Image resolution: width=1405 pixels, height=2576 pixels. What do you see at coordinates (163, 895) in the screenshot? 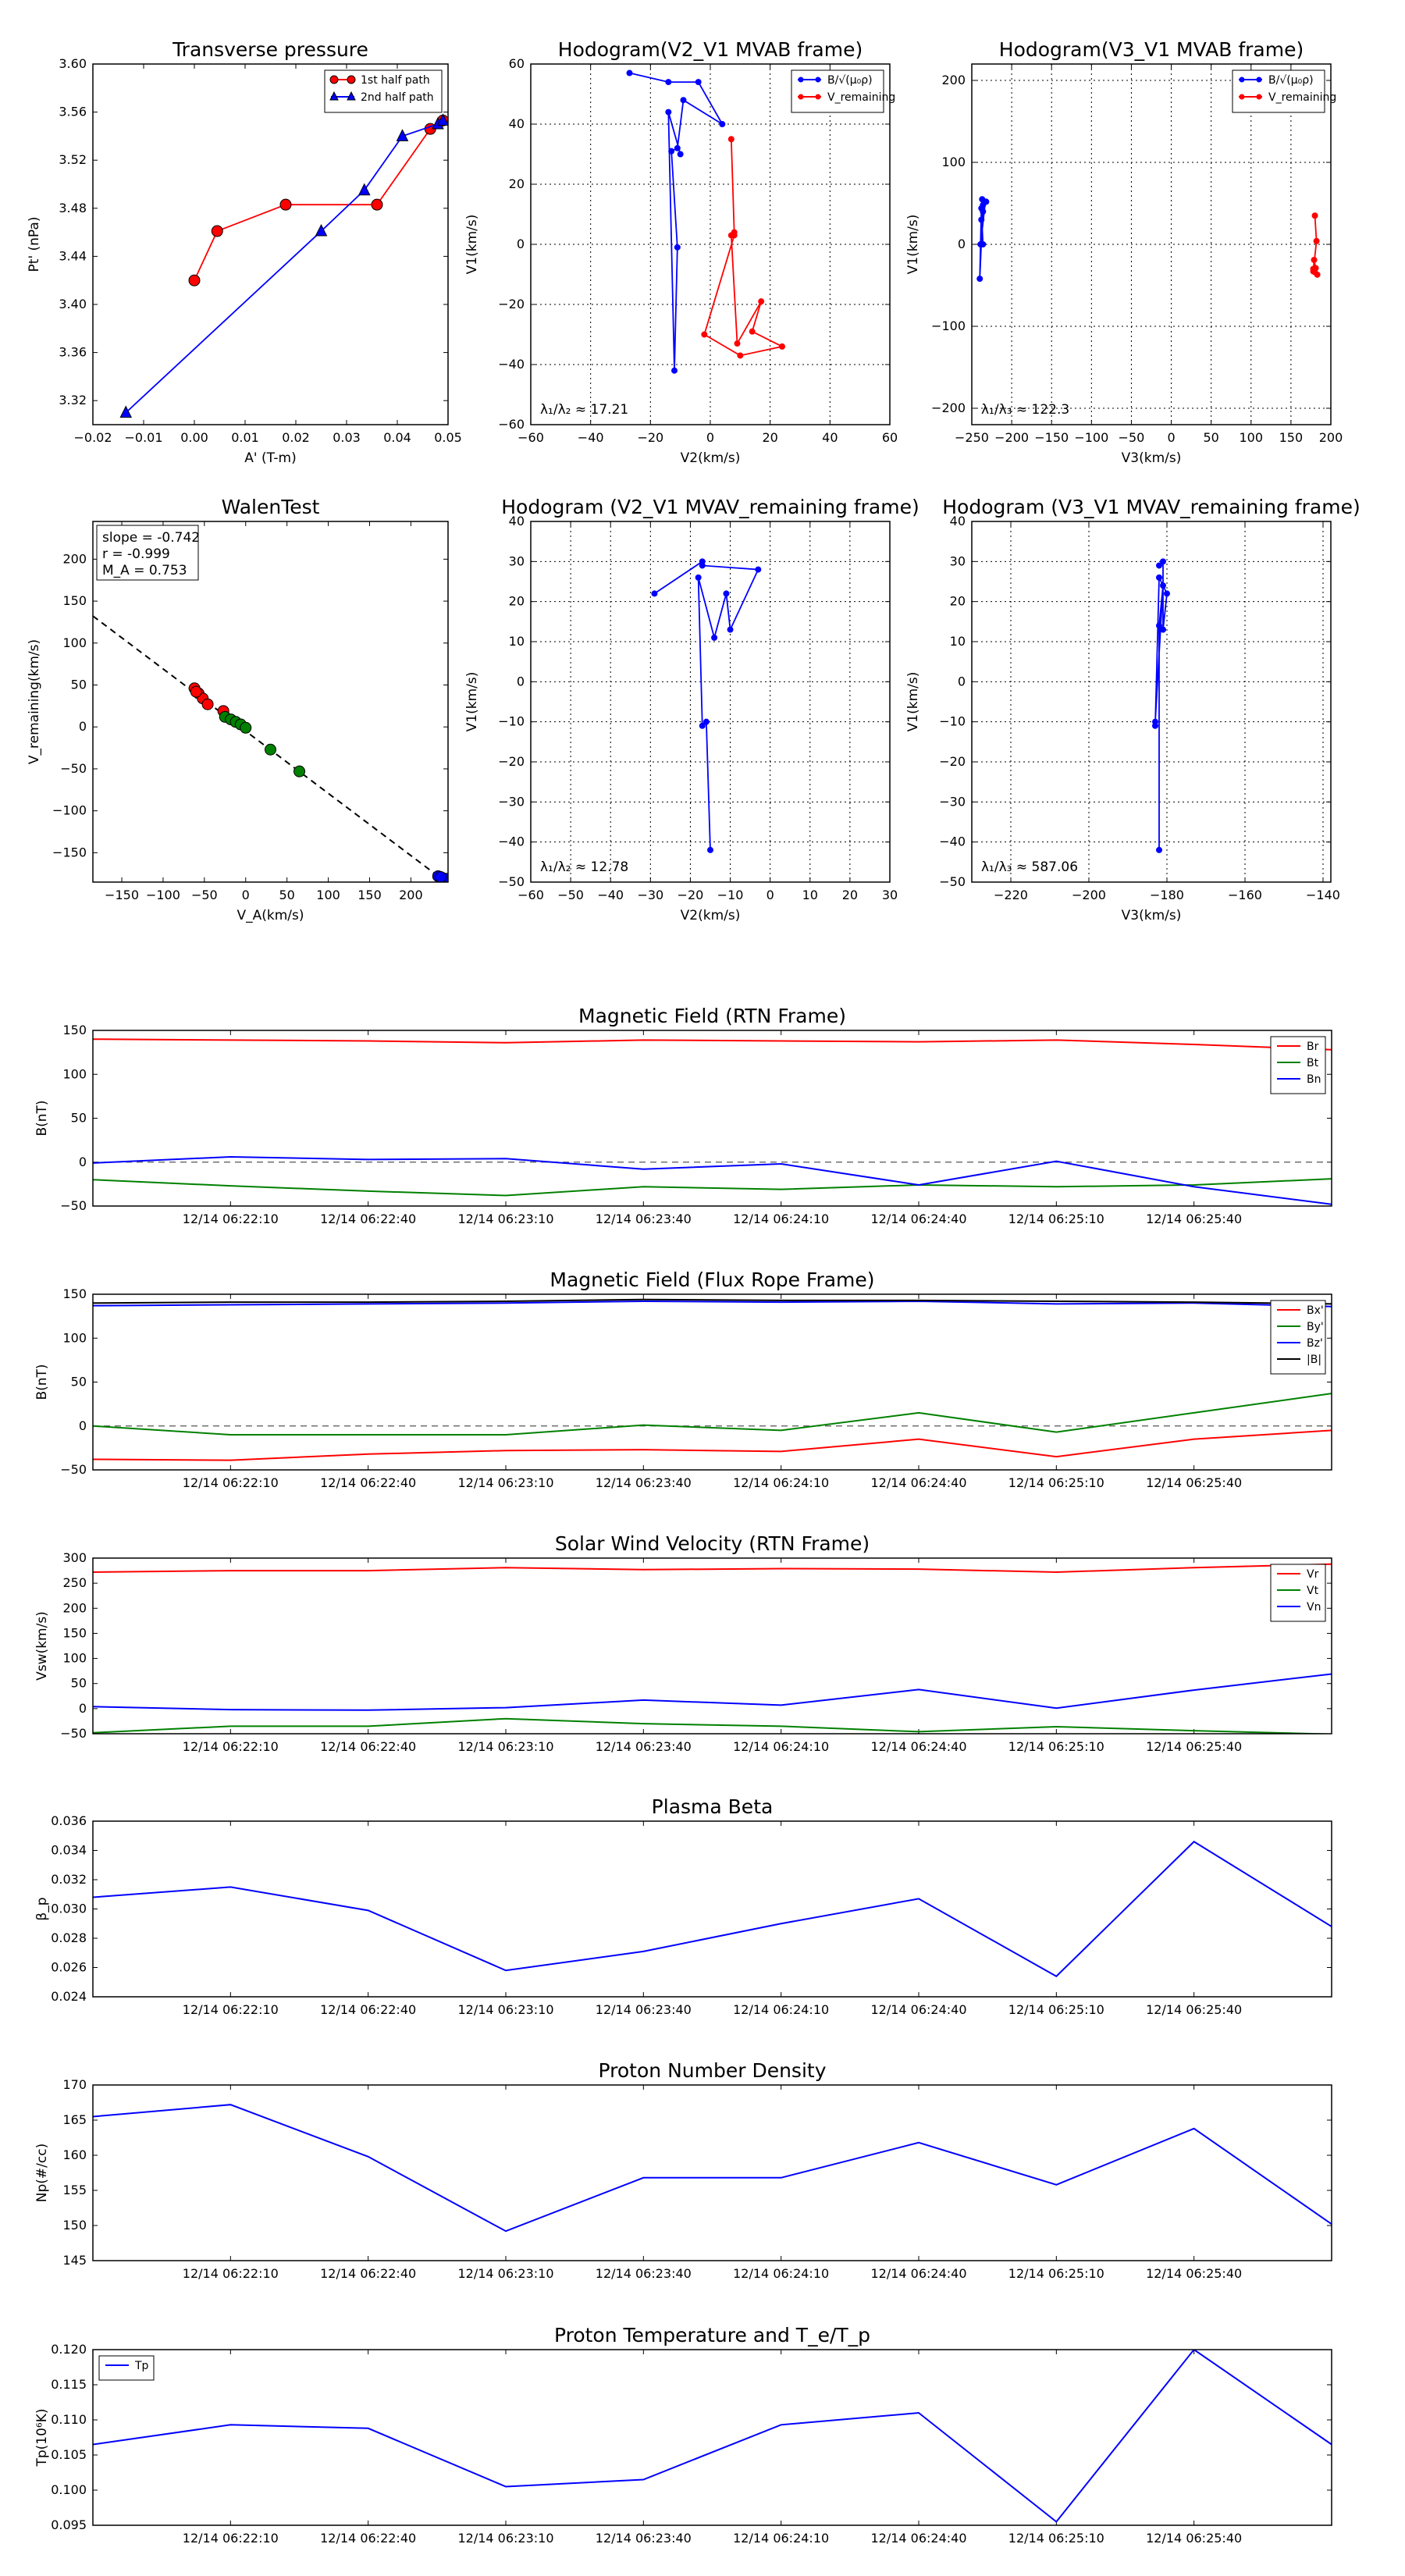
I see `x-tick-label: −100` at bounding box center [163, 895].